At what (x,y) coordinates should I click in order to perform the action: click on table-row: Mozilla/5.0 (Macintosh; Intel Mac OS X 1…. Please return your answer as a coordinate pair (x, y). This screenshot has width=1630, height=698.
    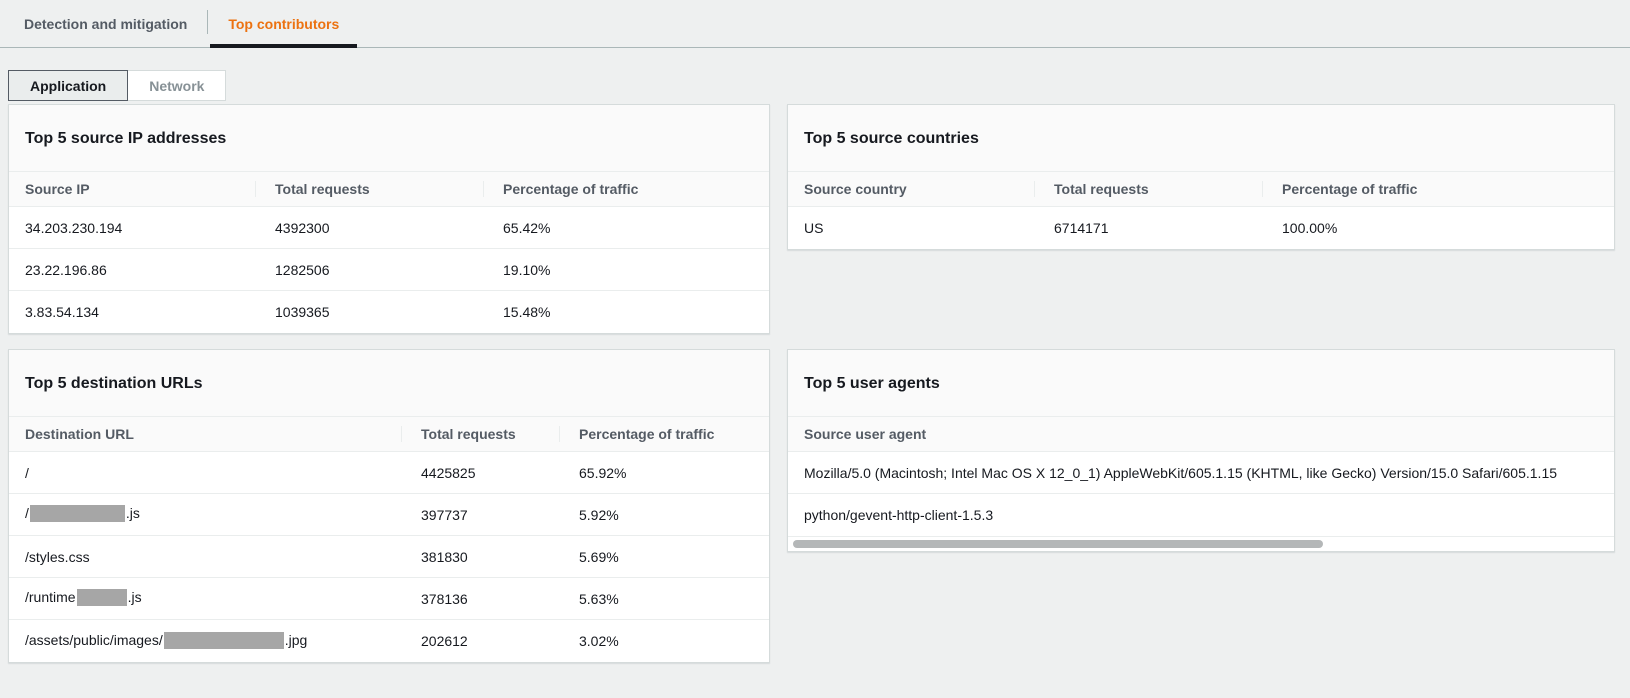
    Looking at the image, I should click on (1201, 473).